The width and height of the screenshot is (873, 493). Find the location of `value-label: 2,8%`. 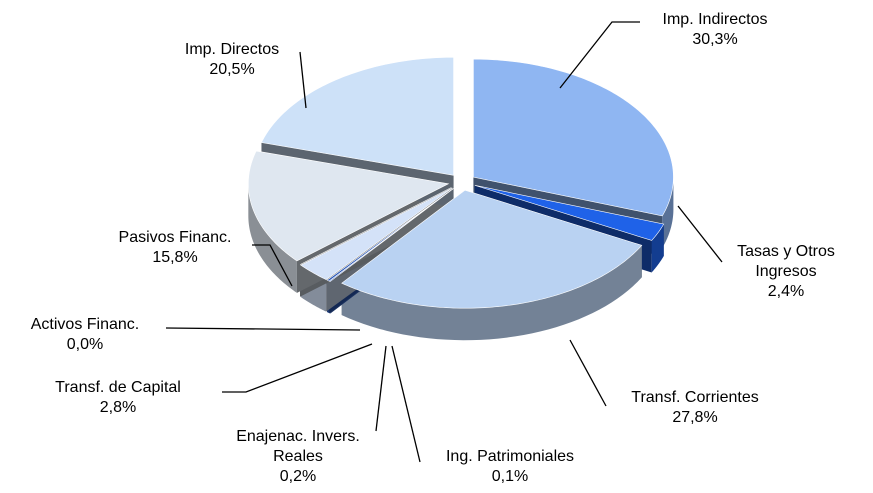

value-label: 2,8% is located at coordinates (118, 407).